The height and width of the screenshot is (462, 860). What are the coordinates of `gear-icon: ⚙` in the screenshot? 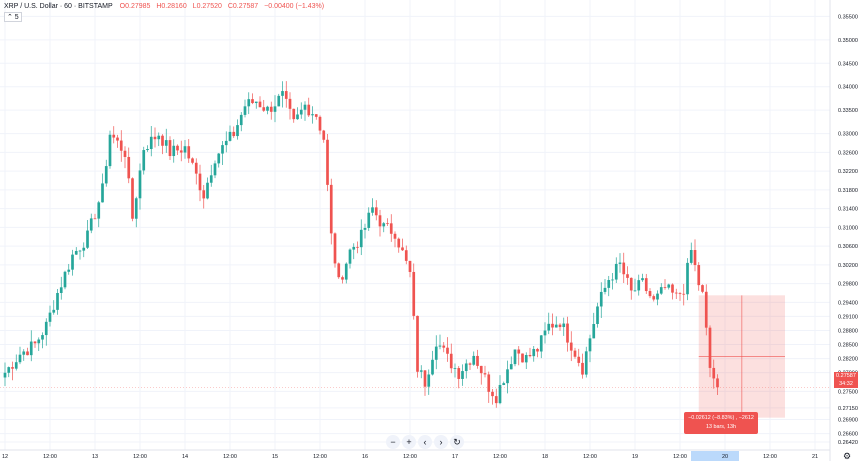 It's located at (847, 456).